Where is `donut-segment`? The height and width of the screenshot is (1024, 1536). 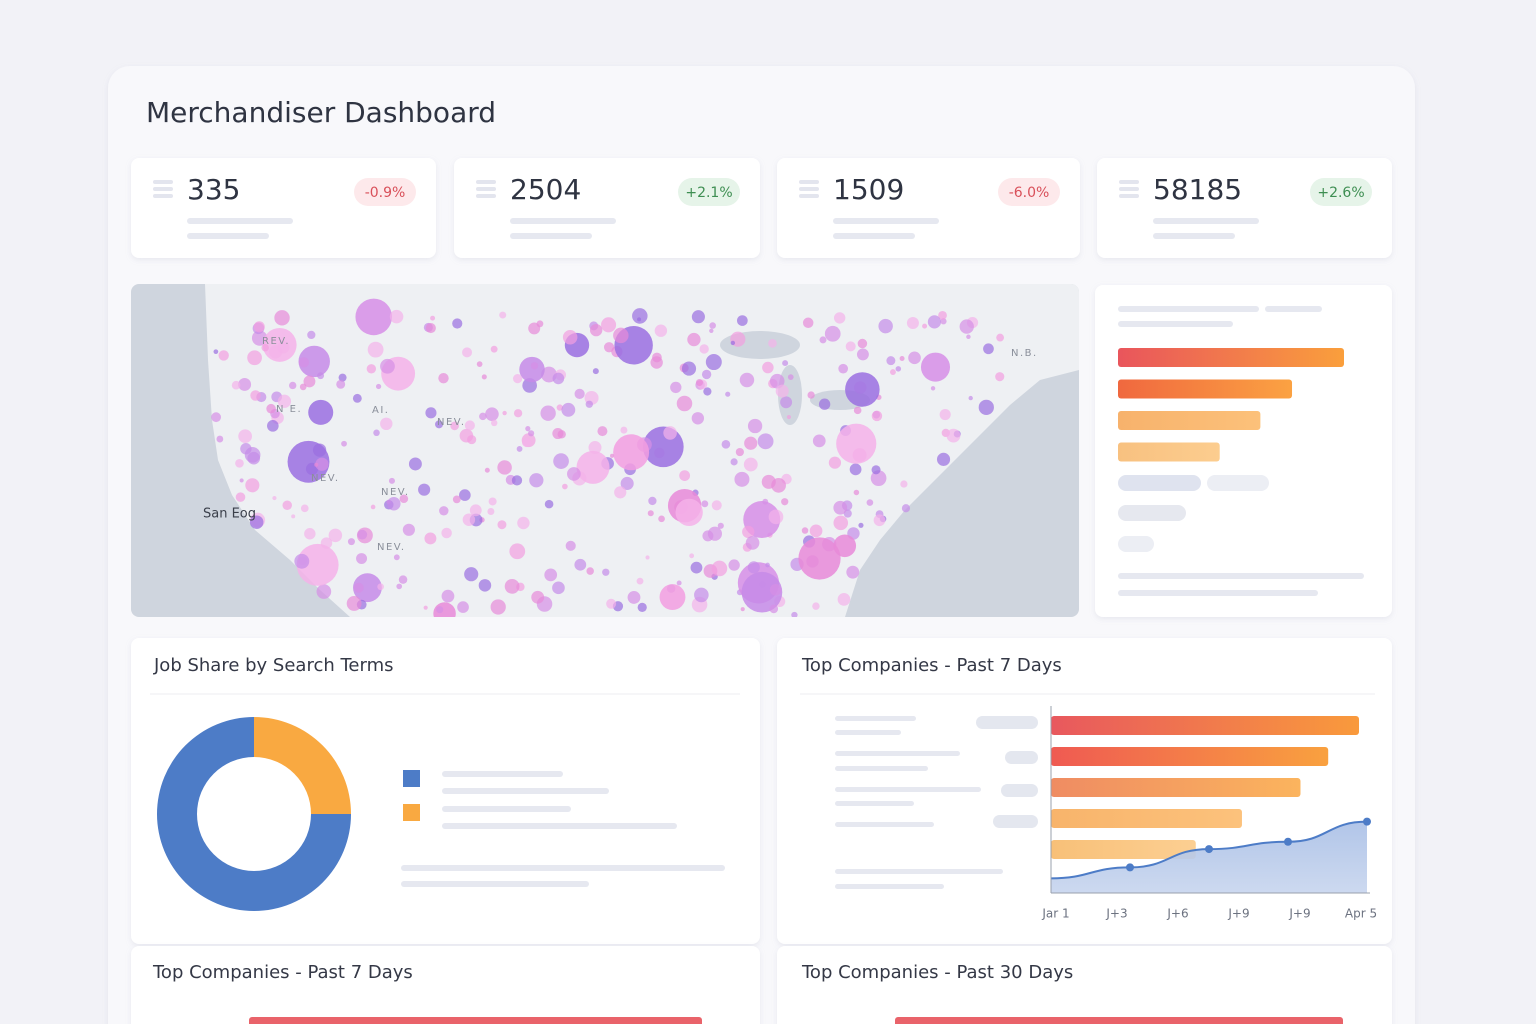
donut-segment is located at coordinates (302, 765).